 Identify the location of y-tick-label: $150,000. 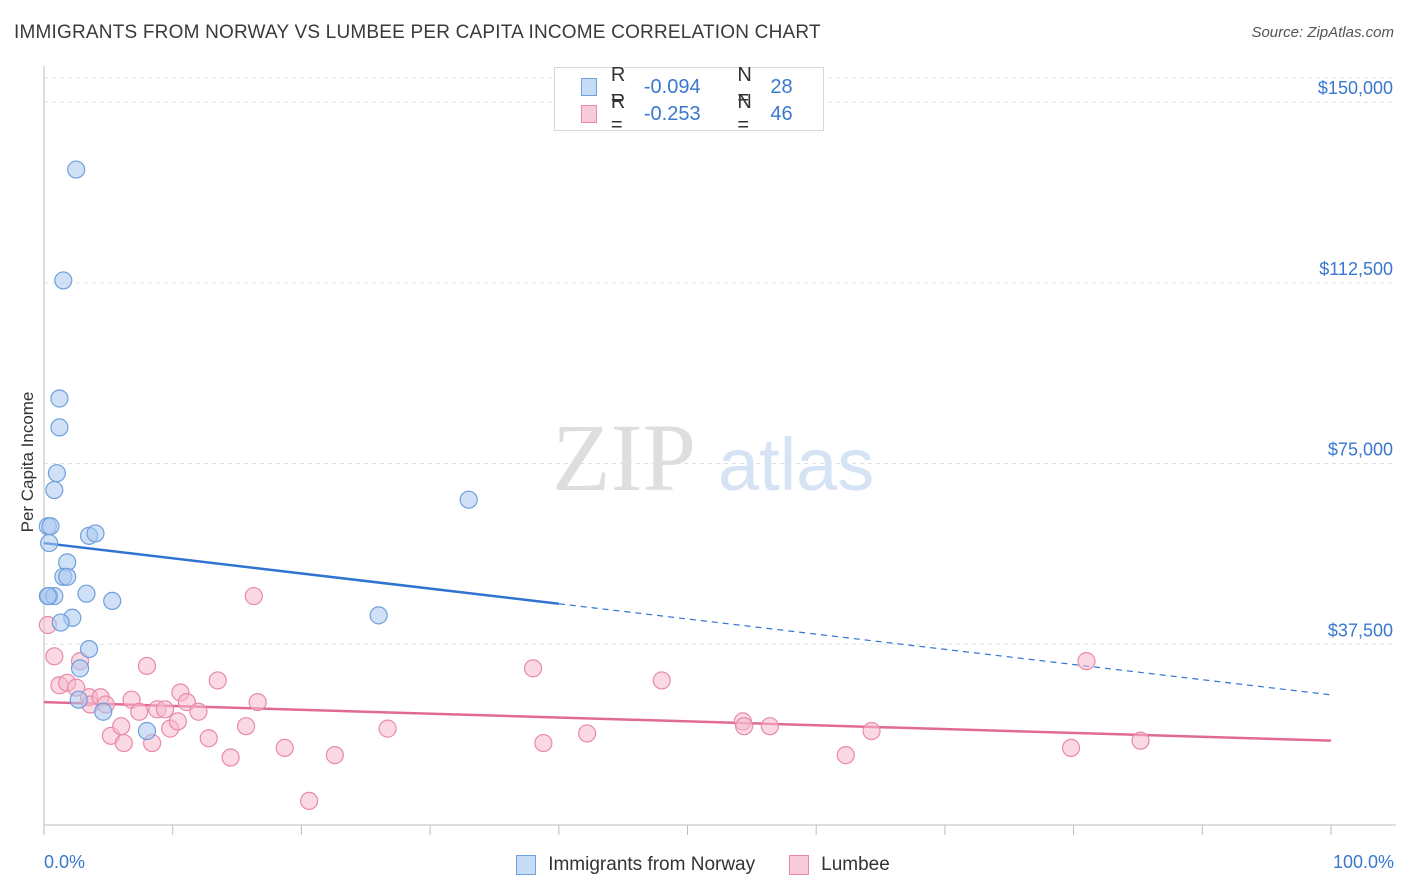
(1355, 88).